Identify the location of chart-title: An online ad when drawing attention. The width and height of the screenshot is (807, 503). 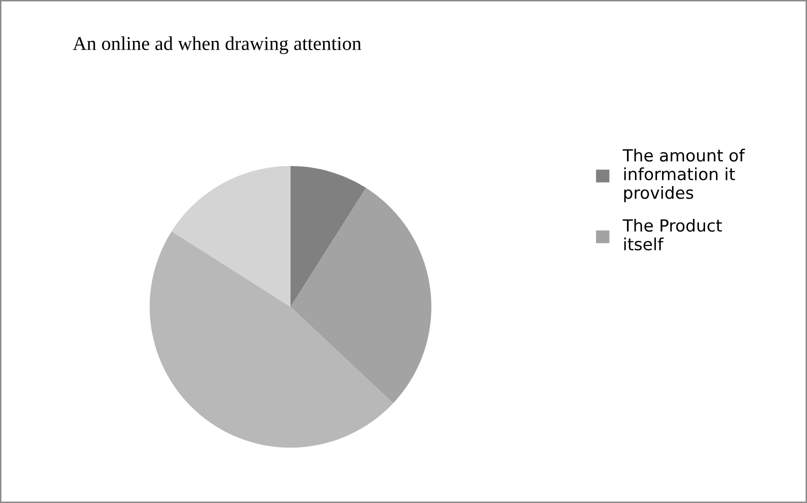
(217, 45).